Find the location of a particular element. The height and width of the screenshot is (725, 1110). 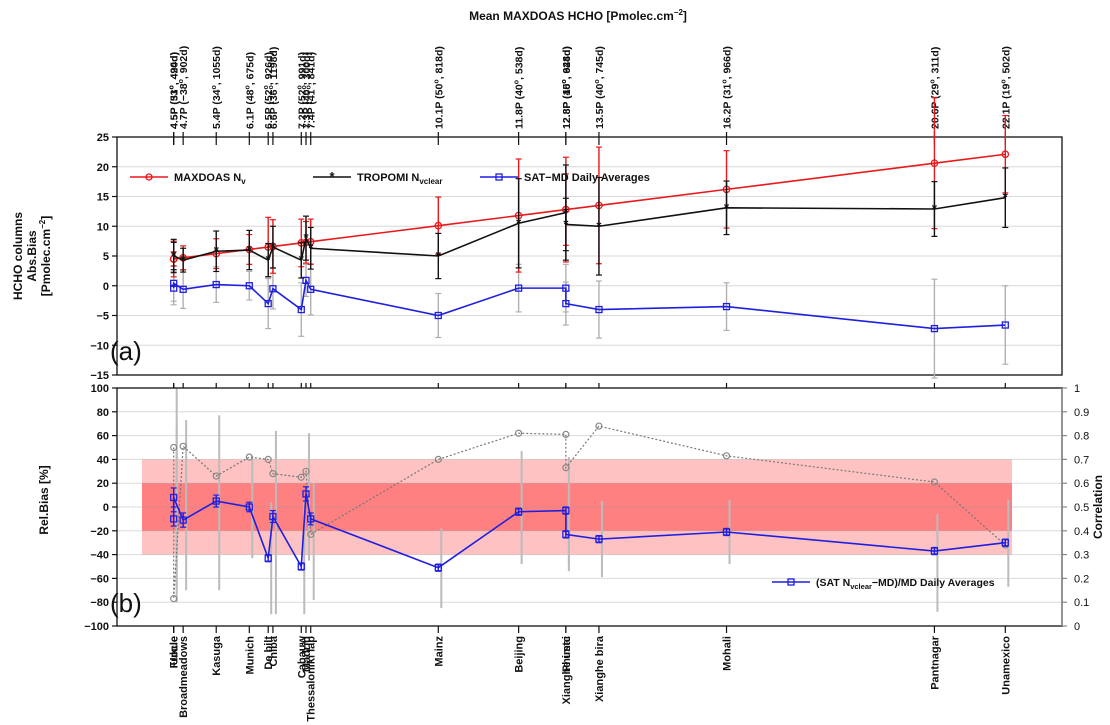

top-tick-label: 22.1P (19o, 502d) is located at coordinates (1006, 87).